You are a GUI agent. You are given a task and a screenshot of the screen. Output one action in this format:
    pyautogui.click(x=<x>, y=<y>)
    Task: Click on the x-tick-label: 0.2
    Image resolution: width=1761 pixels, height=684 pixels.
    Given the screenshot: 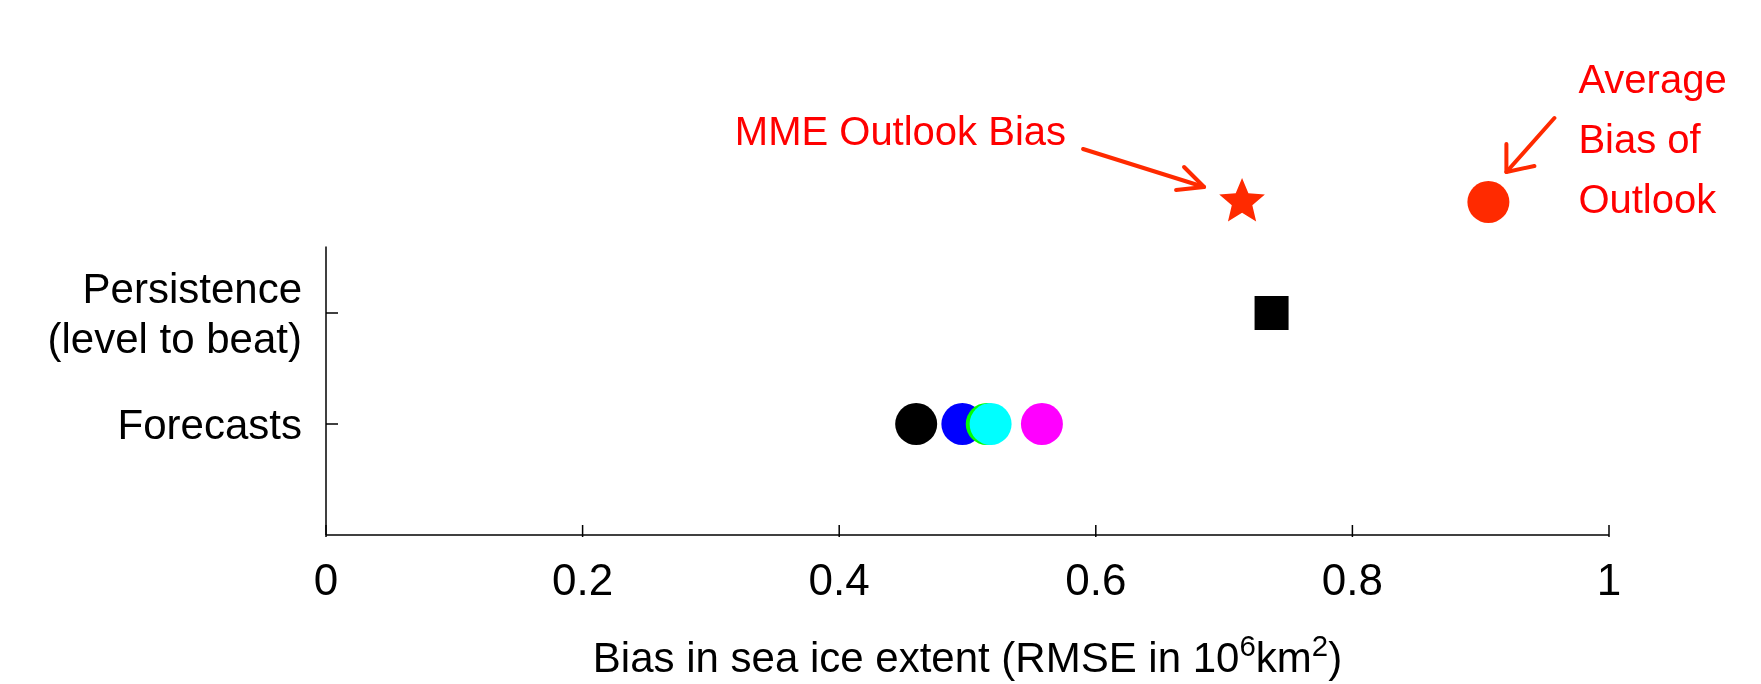 What is the action you would take?
    pyautogui.click(x=583, y=579)
    